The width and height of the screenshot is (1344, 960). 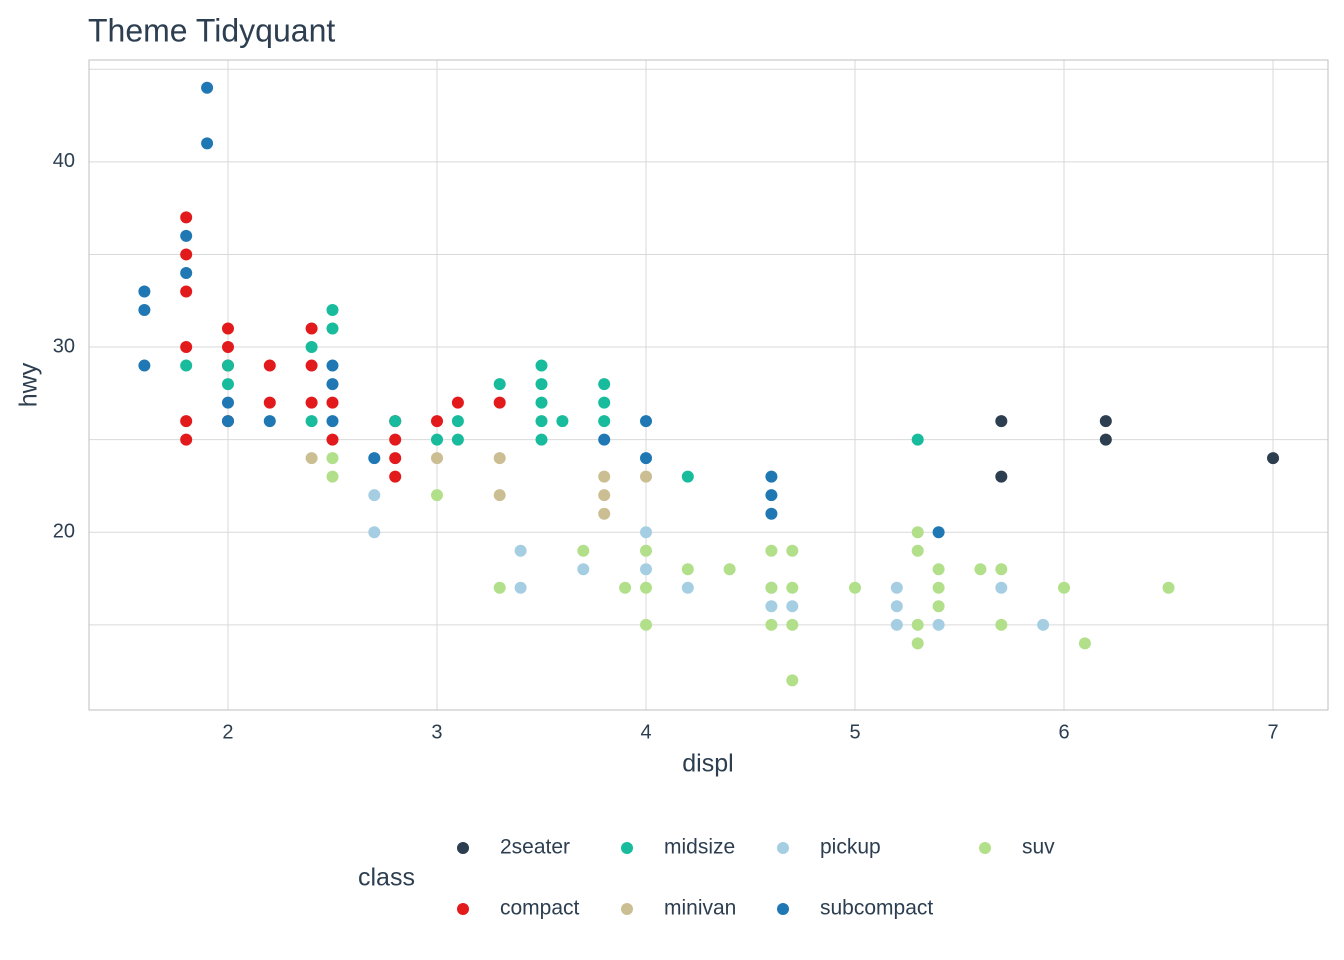 What do you see at coordinates (700, 908) in the screenshot?
I see `legend-label: minivan` at bounding box center [700, 908].